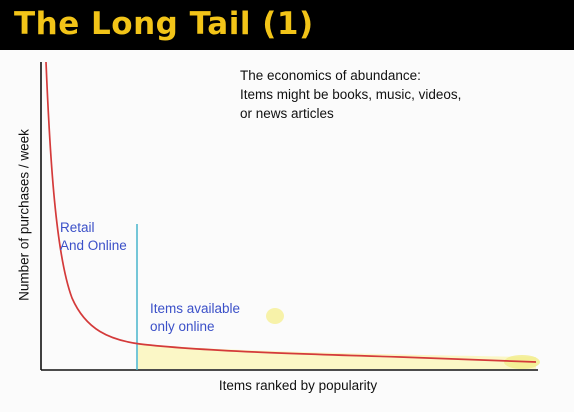 Image resolution: width=574 pixels, height=412 pixels. What do you see at coordinates (287, 113) in the screenshot?
I see `note-line: or news articles` at bounding box center [287, 113].